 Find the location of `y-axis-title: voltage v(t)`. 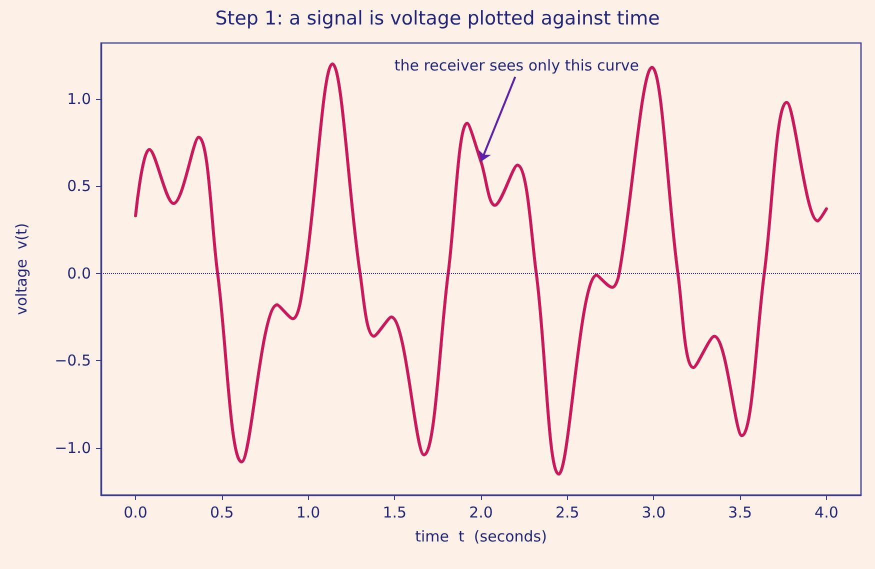

y-axis-title: voltage v(t) is located at coordinates (21, 269).